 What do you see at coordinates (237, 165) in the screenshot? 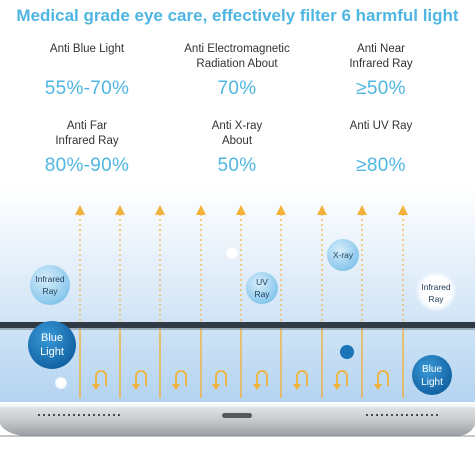
I see `stat-value: 50%` at bounding box center [237, 165].